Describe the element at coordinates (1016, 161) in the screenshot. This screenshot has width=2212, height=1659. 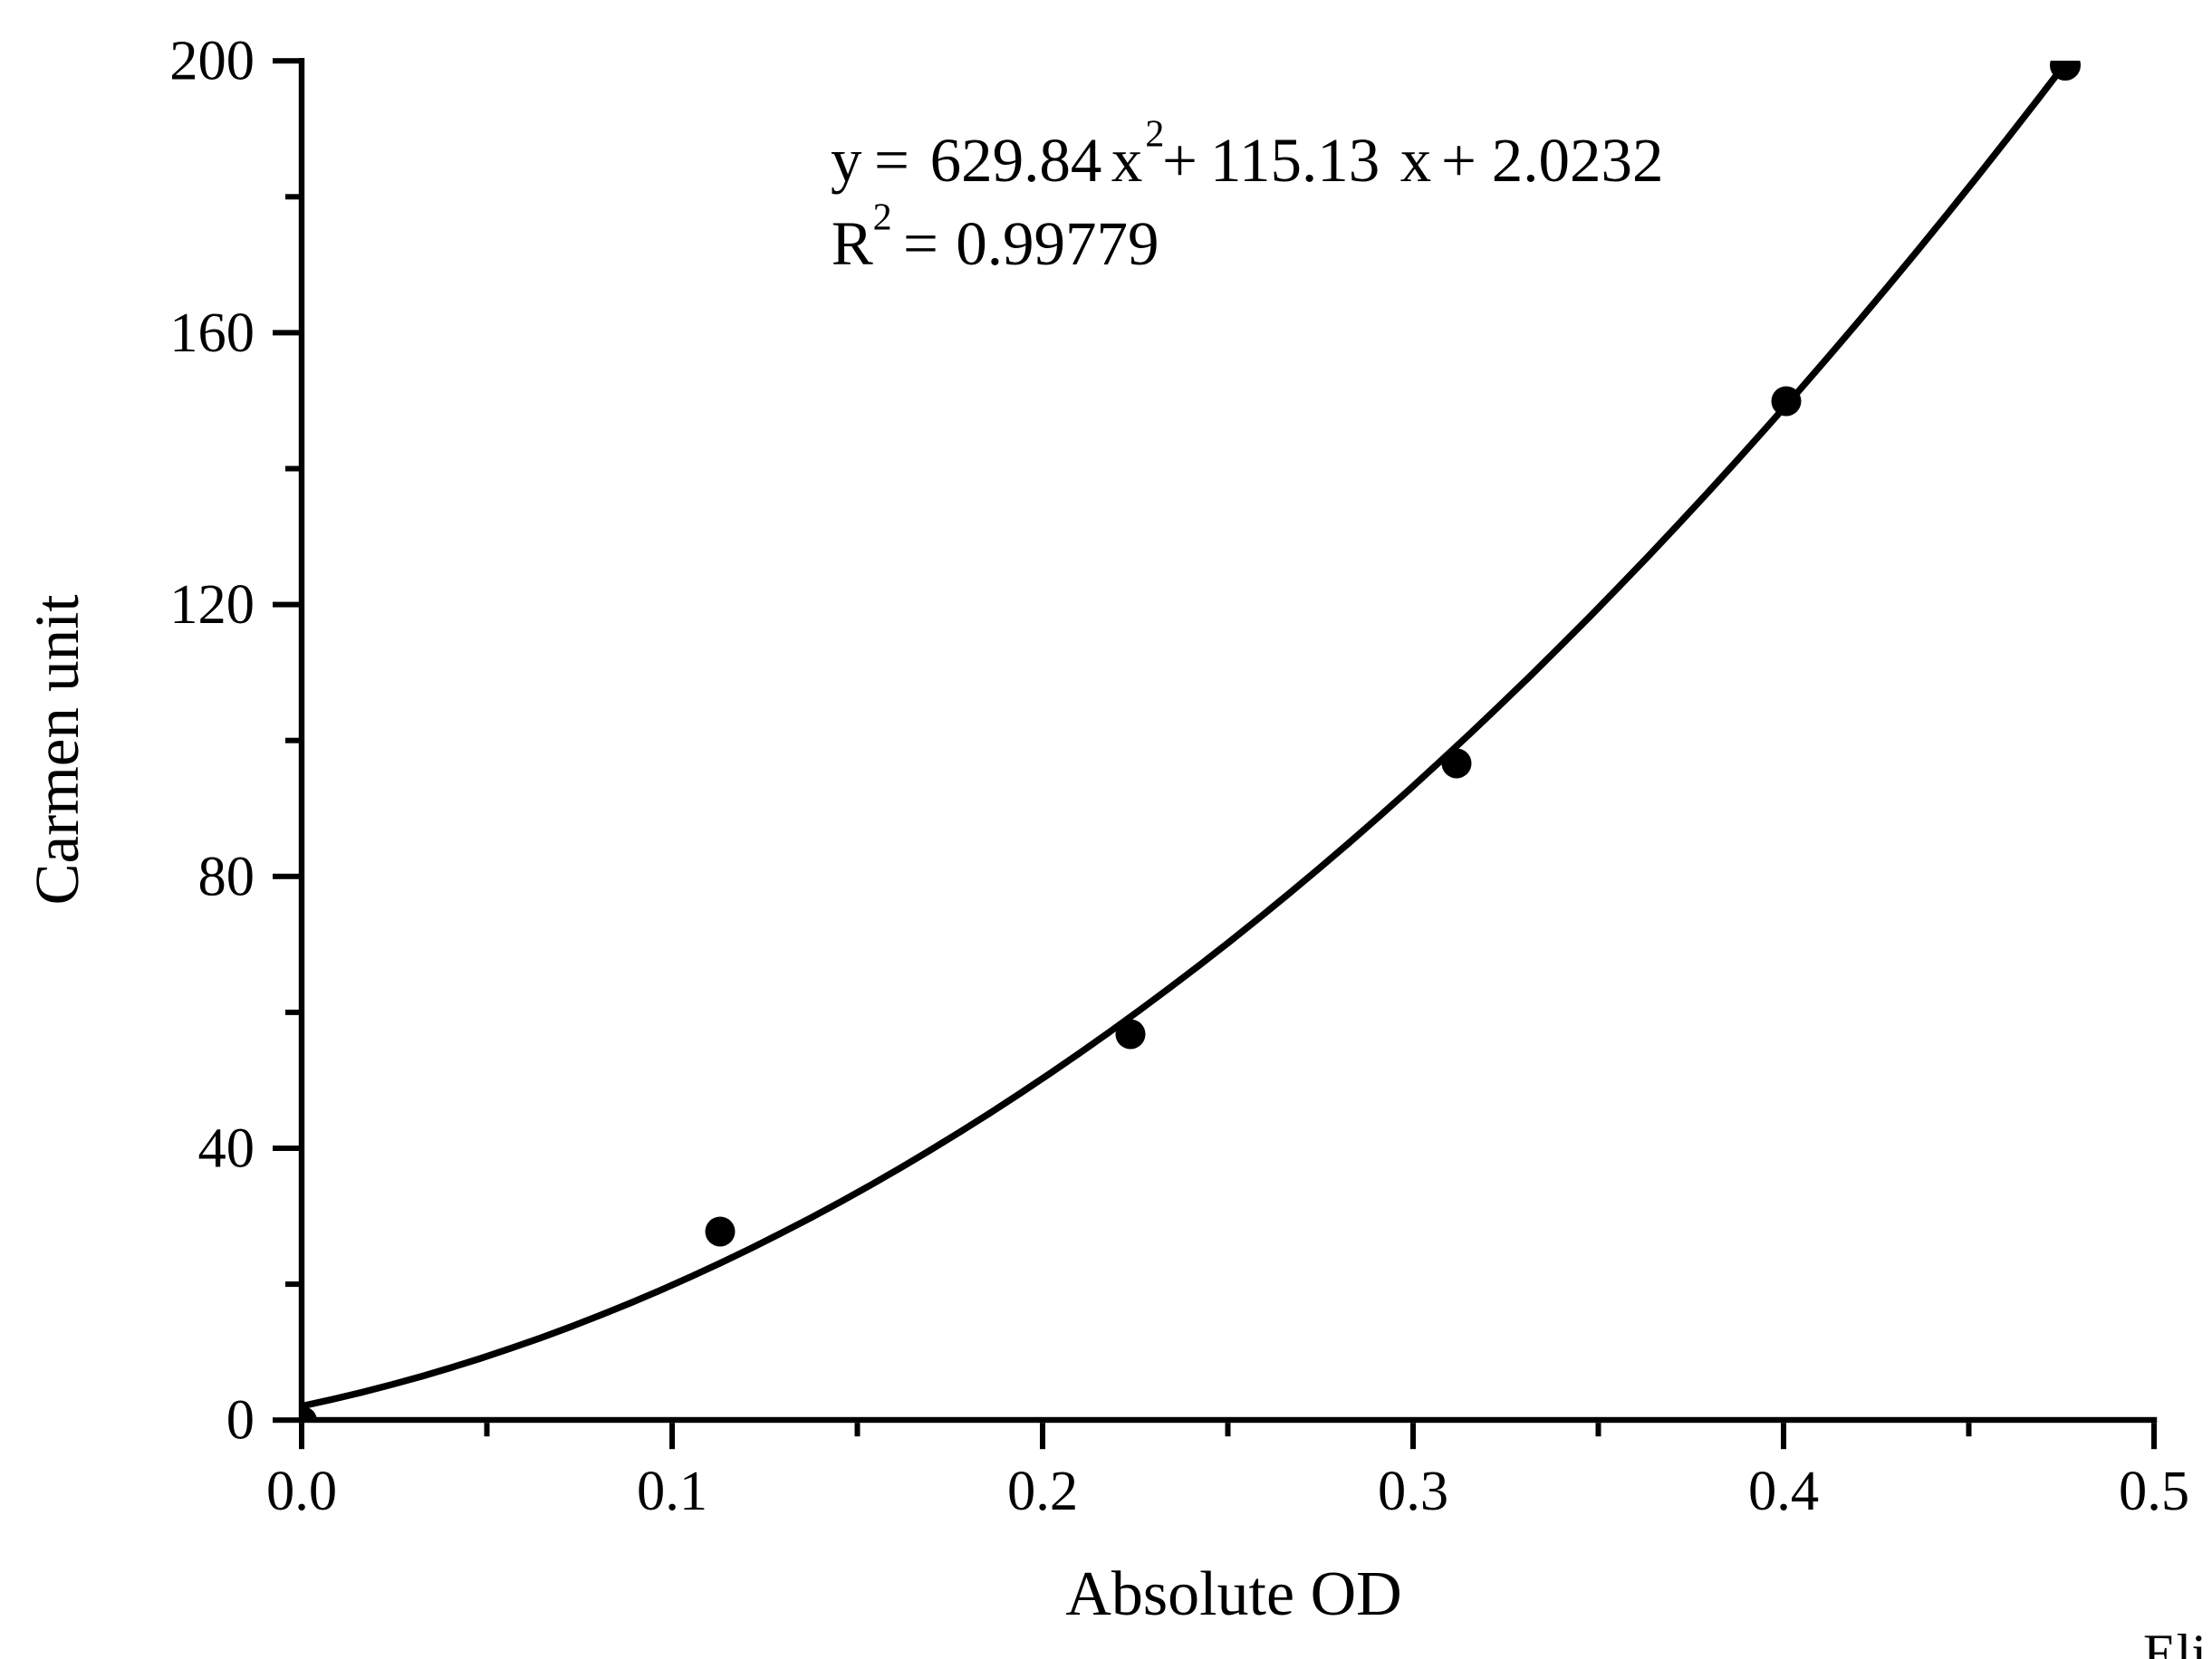
I see `svg-text: 629.84` at that location.